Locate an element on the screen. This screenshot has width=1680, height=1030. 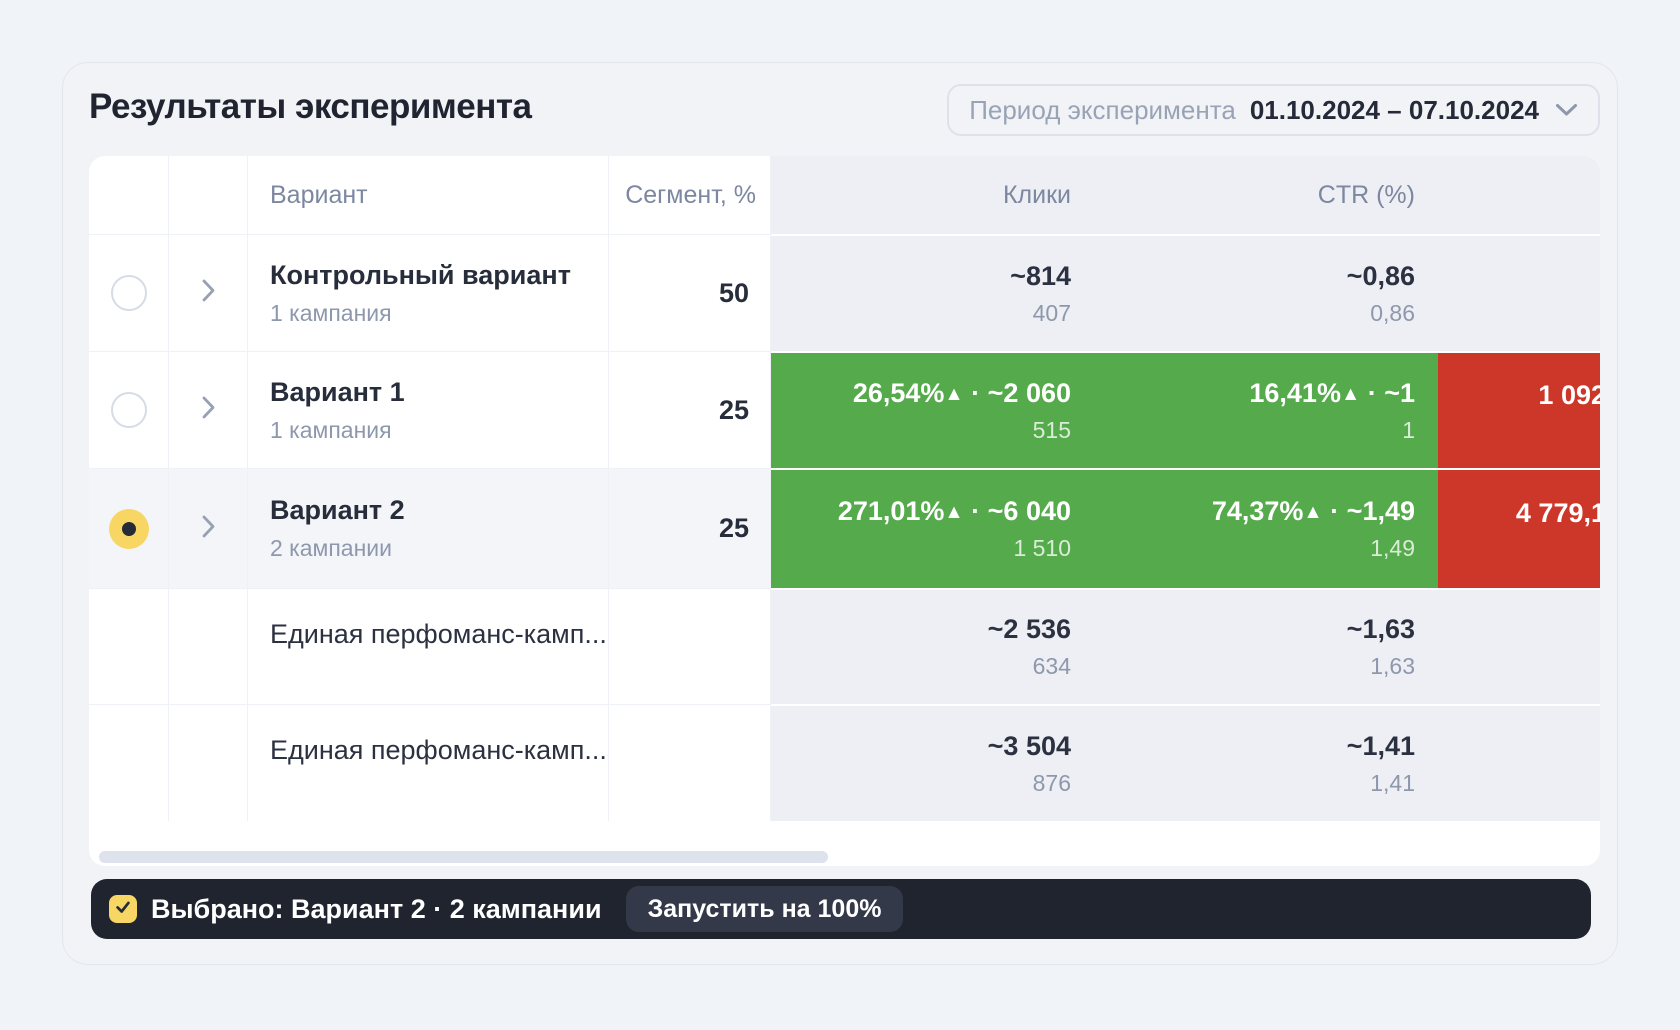
variant-name-cell: Вариант 2 2 кампании is located at coordinates (428, 528).